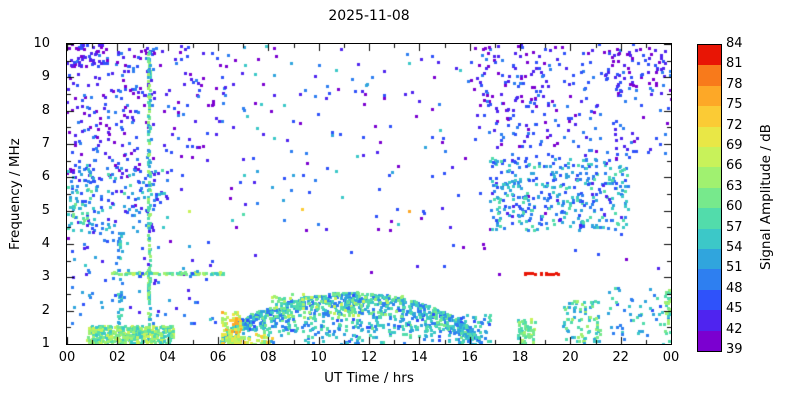 The width and height of the screenshot is (800, 400). What do you see at coordinates (45, 310) in the screenshot?
I see `y-tick-label: 2` at bounding box center [45, 310].